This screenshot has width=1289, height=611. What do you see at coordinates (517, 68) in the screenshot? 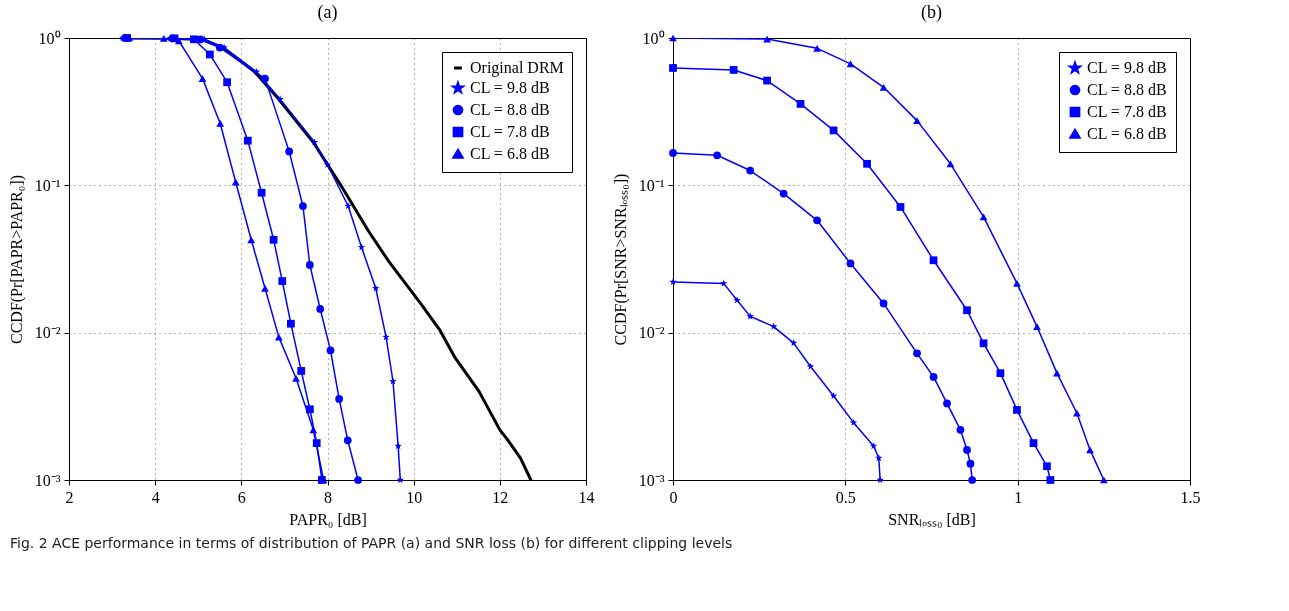
I see `legend-label: Original DRM` at bounding box center [517, 68].